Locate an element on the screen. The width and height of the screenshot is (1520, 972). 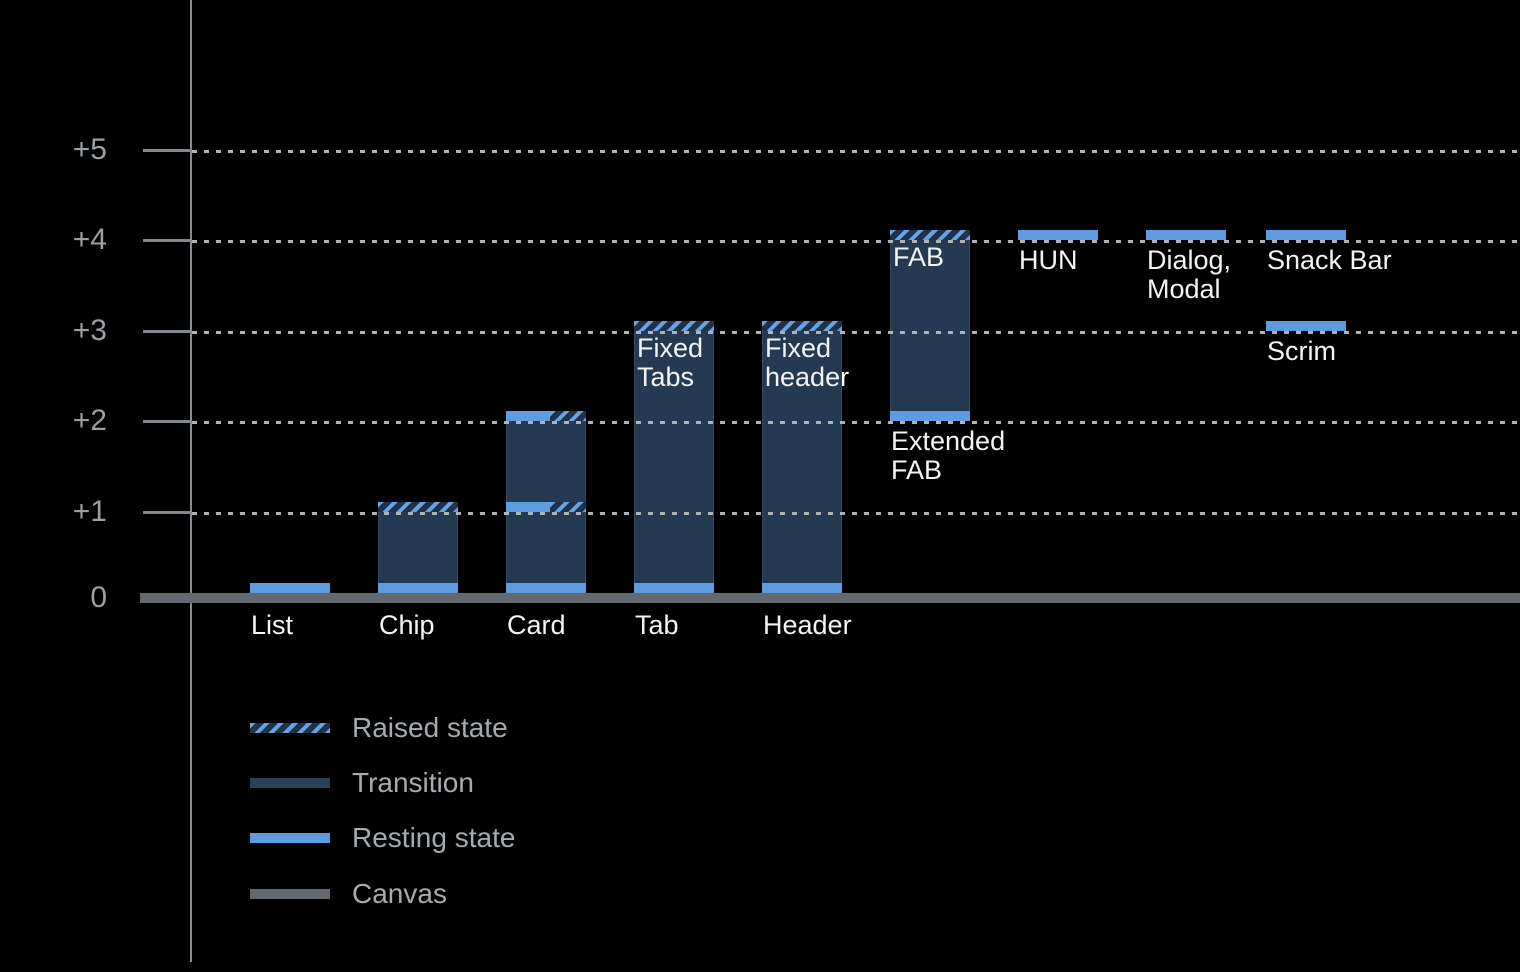
bar-label-card: Card is located at coordinates (536, 625).